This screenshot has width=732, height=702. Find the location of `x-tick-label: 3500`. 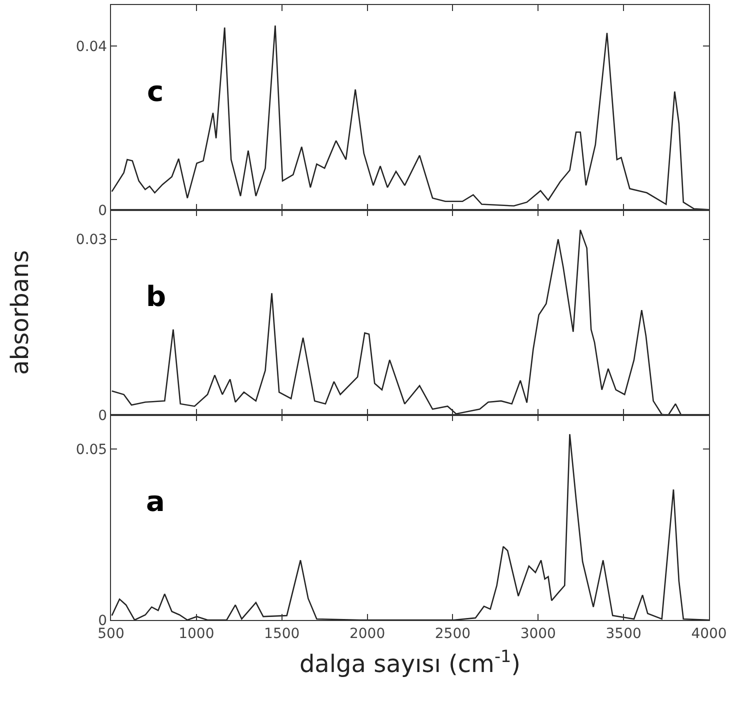

x-tick-label: 3500 is located at coordinates (624, 634).